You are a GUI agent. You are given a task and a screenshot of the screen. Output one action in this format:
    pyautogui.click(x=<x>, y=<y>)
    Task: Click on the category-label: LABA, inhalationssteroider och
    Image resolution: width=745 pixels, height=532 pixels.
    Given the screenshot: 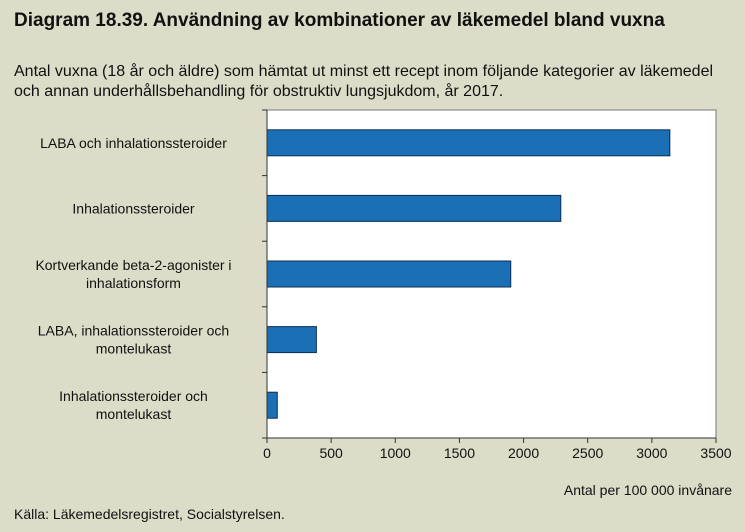 What is the action you would take?
    pyautogui.click(x=133, y=331)
    